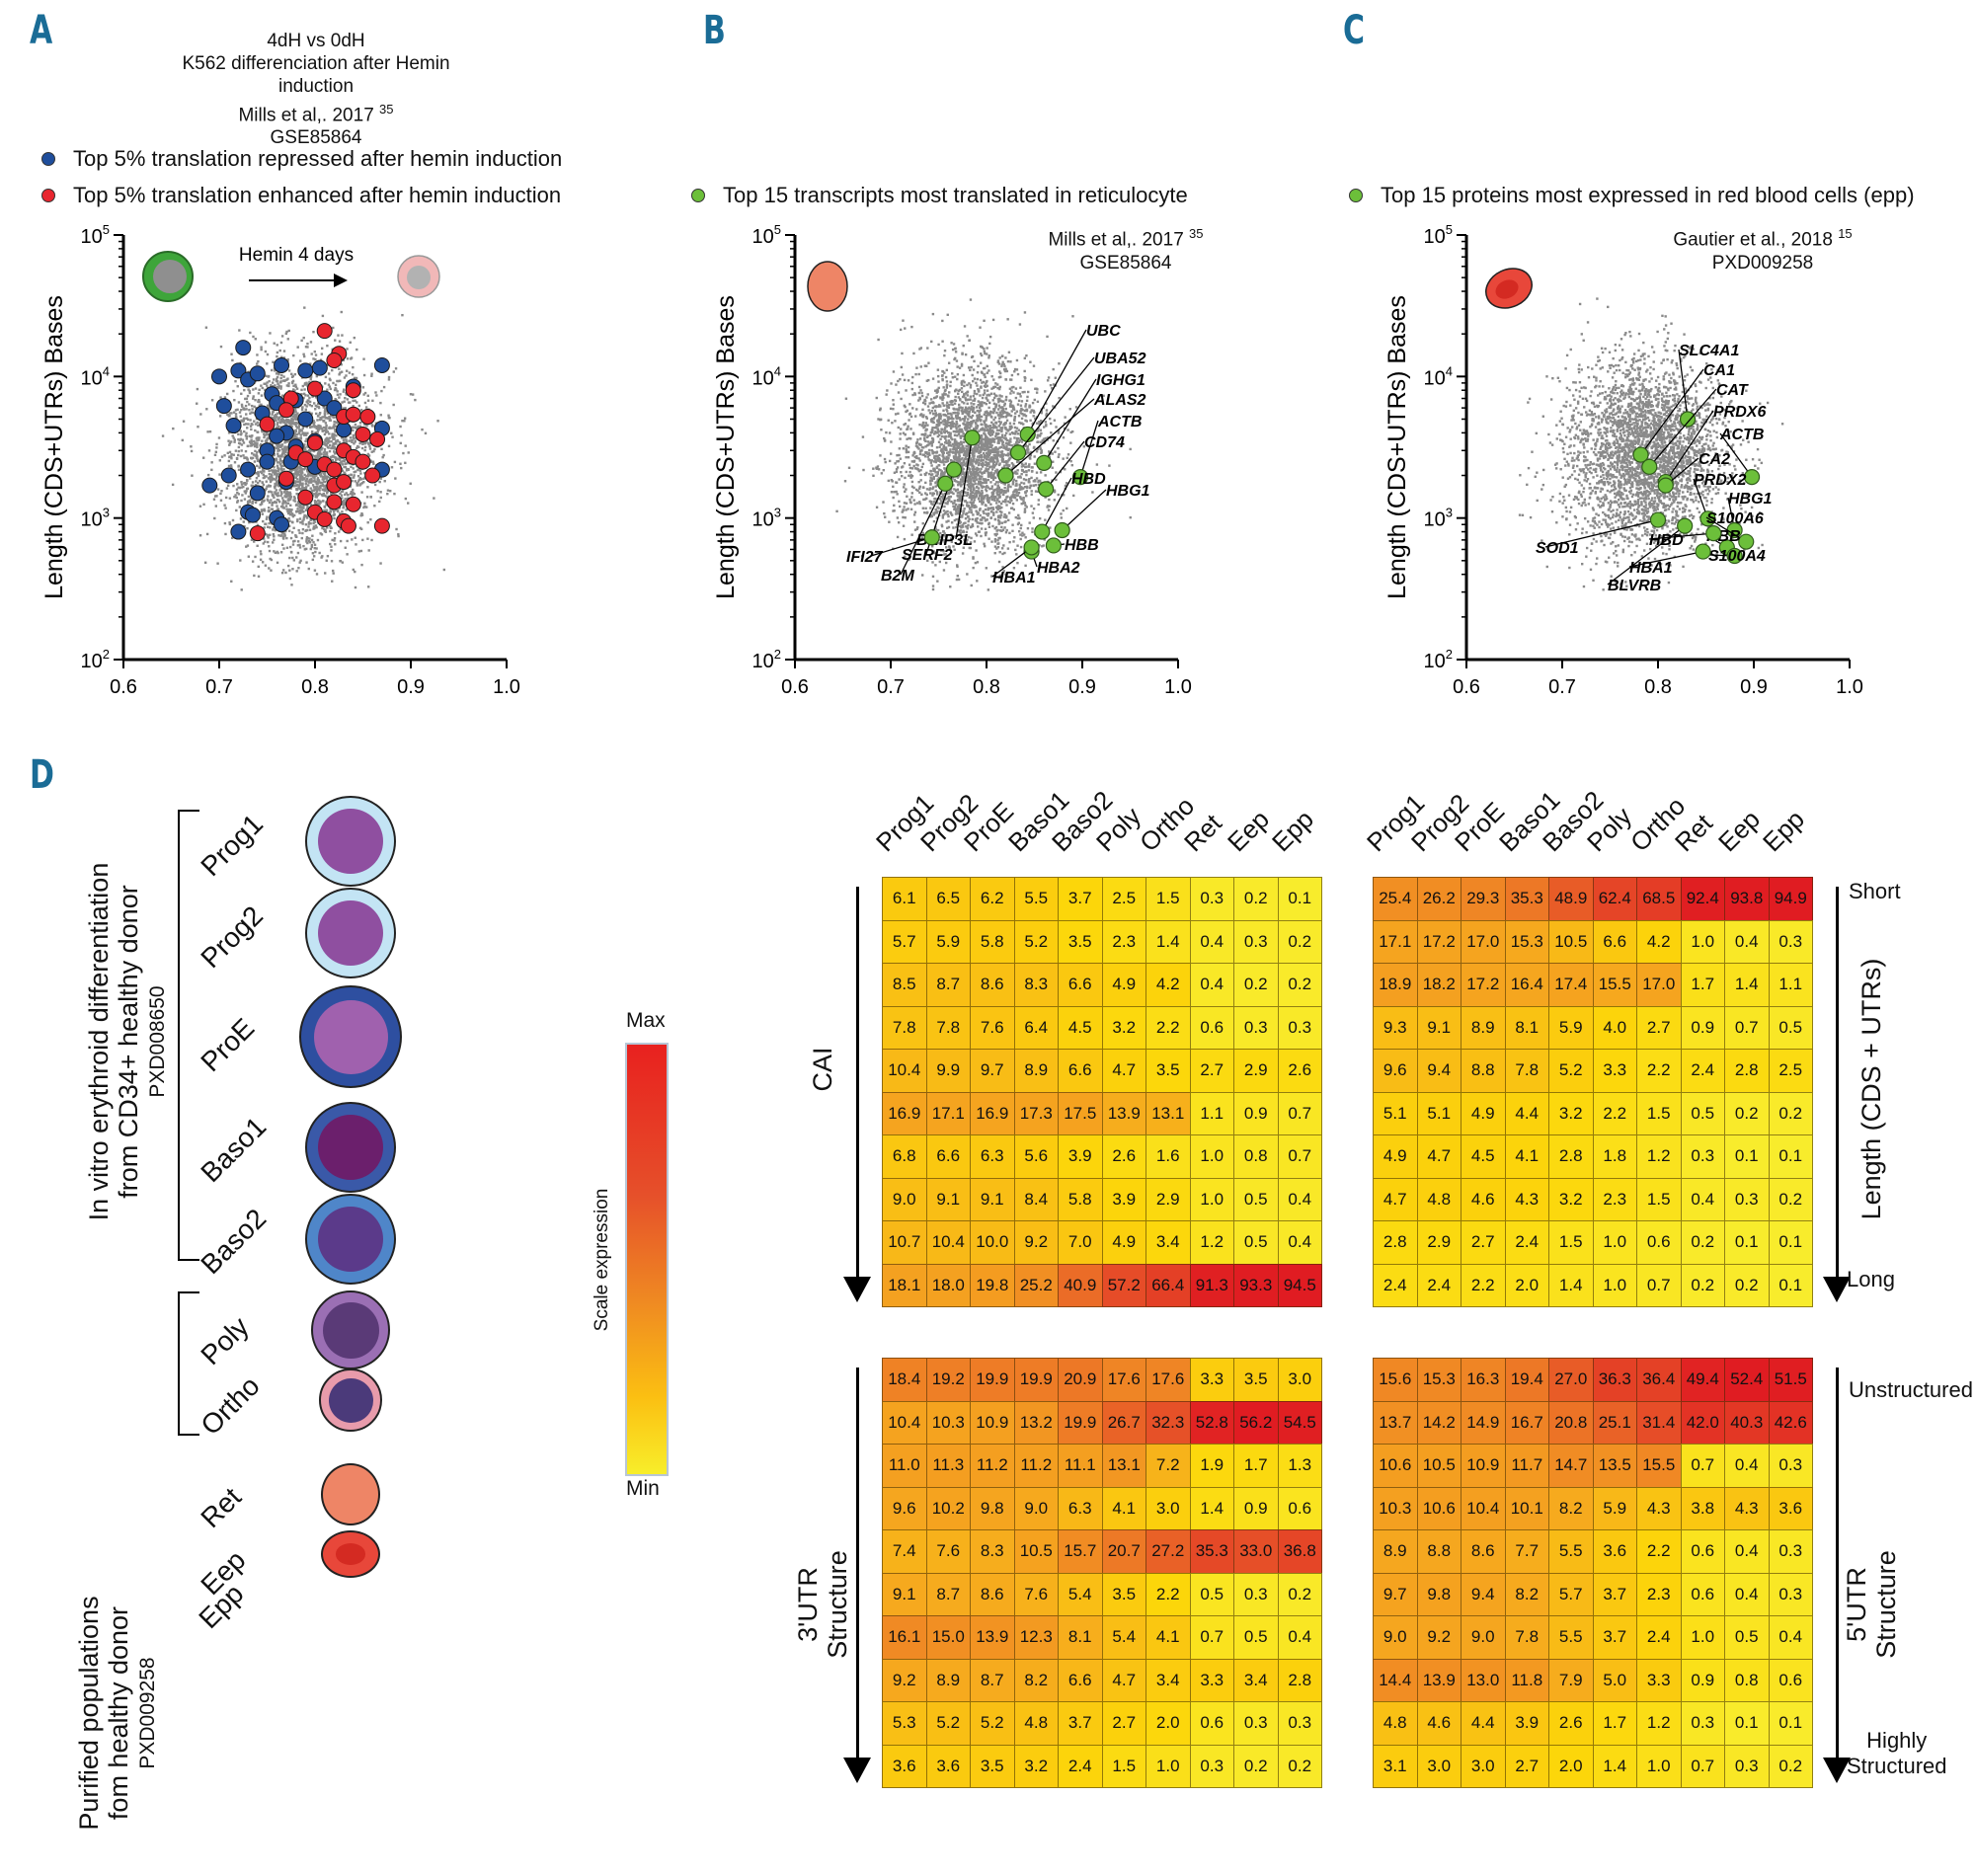 Image resolution: width=1975 pixels, height=1876 pixels. Describe the element at coordinates (353, 391) in the screenshot. I see `enhanced-point` at that location.